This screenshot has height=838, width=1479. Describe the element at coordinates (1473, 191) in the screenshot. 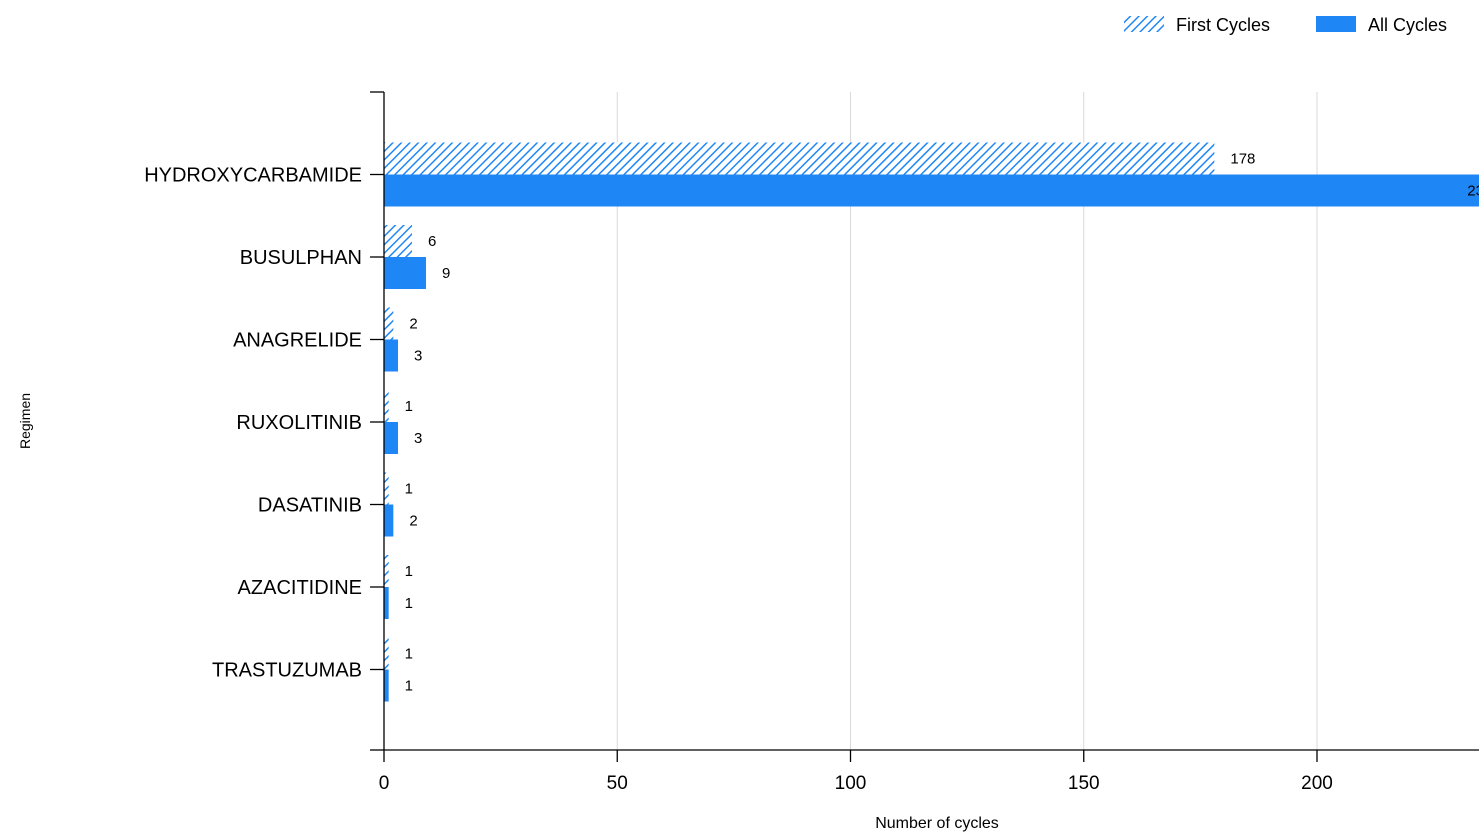

I see `value-label-all-cycles-hydroxycarbamide: 238` at that location.